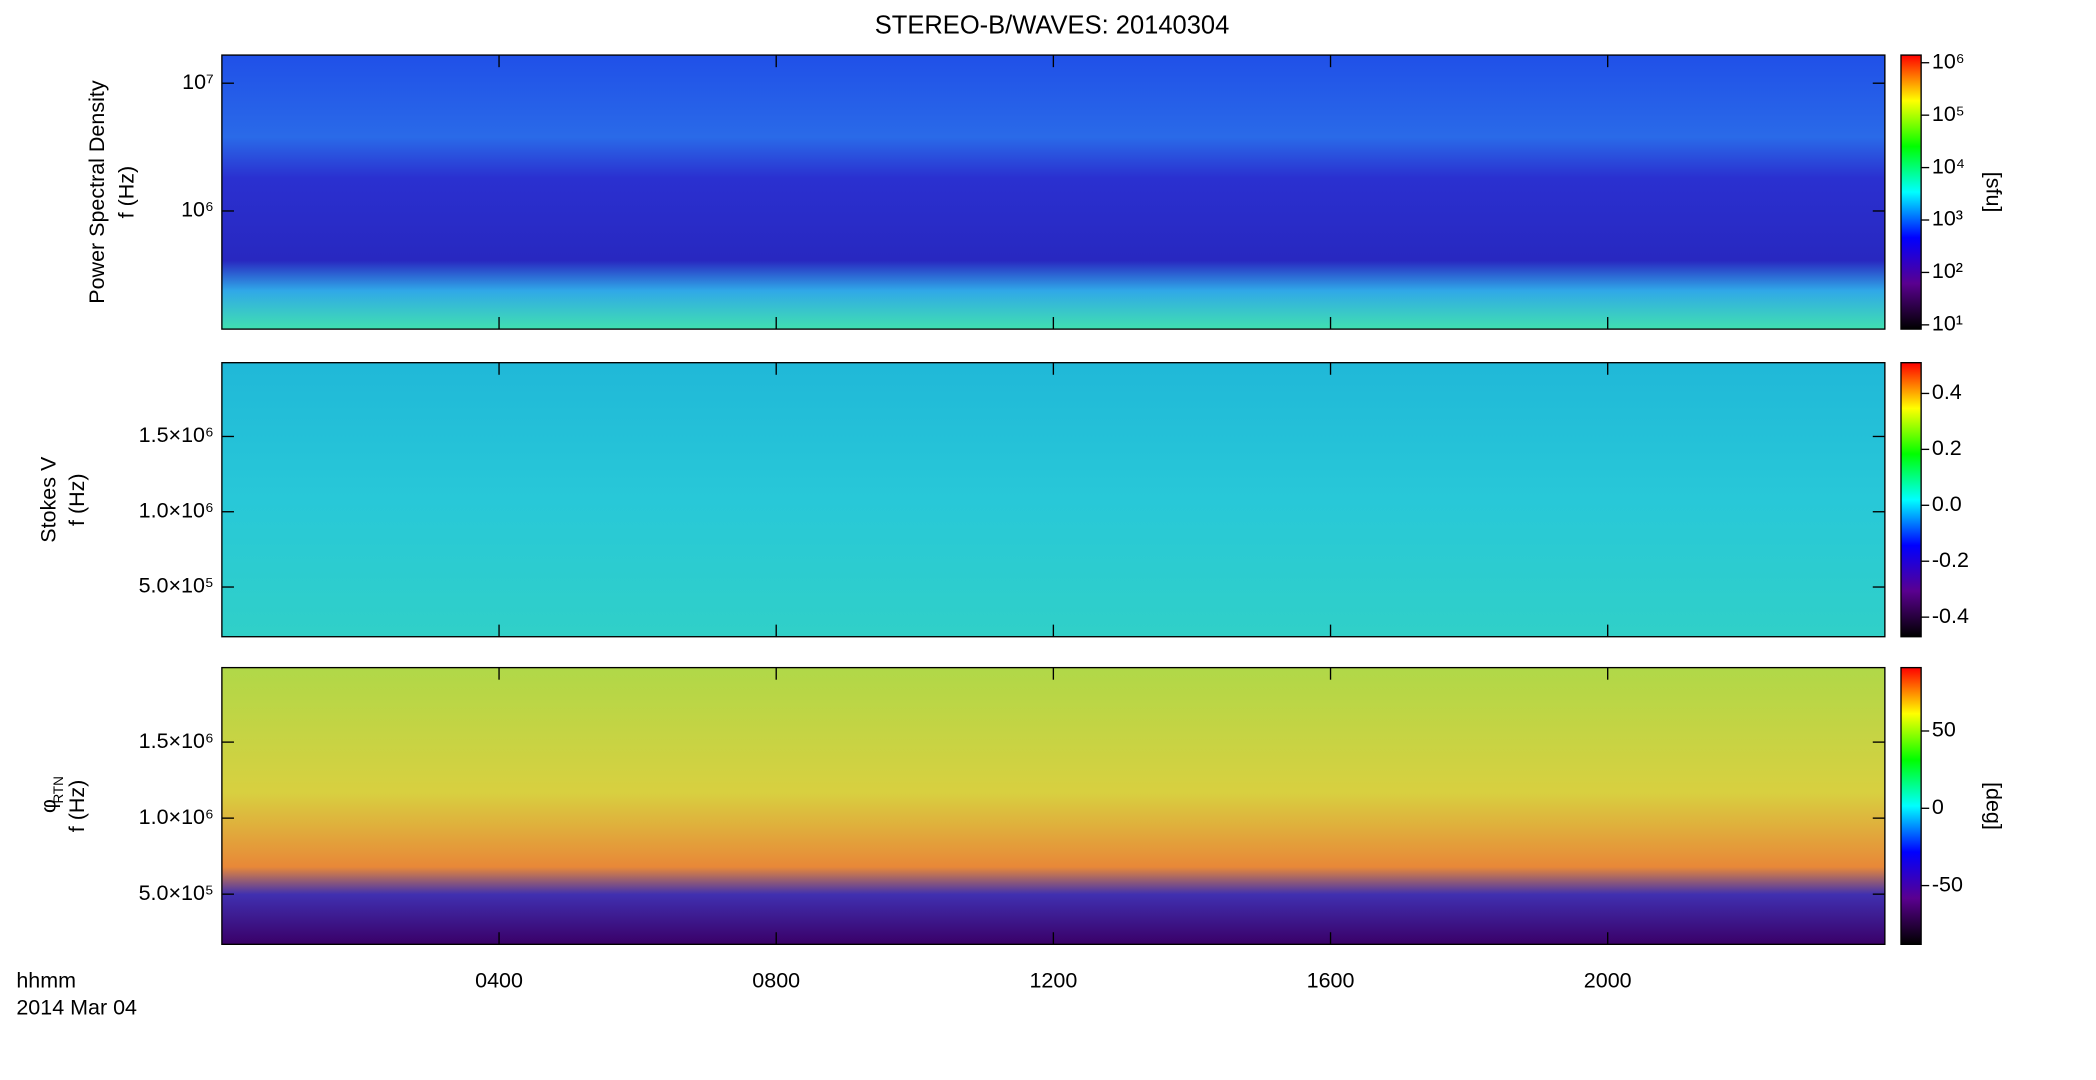 The height and width of the screenshot is (1080, 2096). Describe the element at coordinates (1950, 560) in the screenshot. I see `colorbar-tick-label: -0.2` at that location.